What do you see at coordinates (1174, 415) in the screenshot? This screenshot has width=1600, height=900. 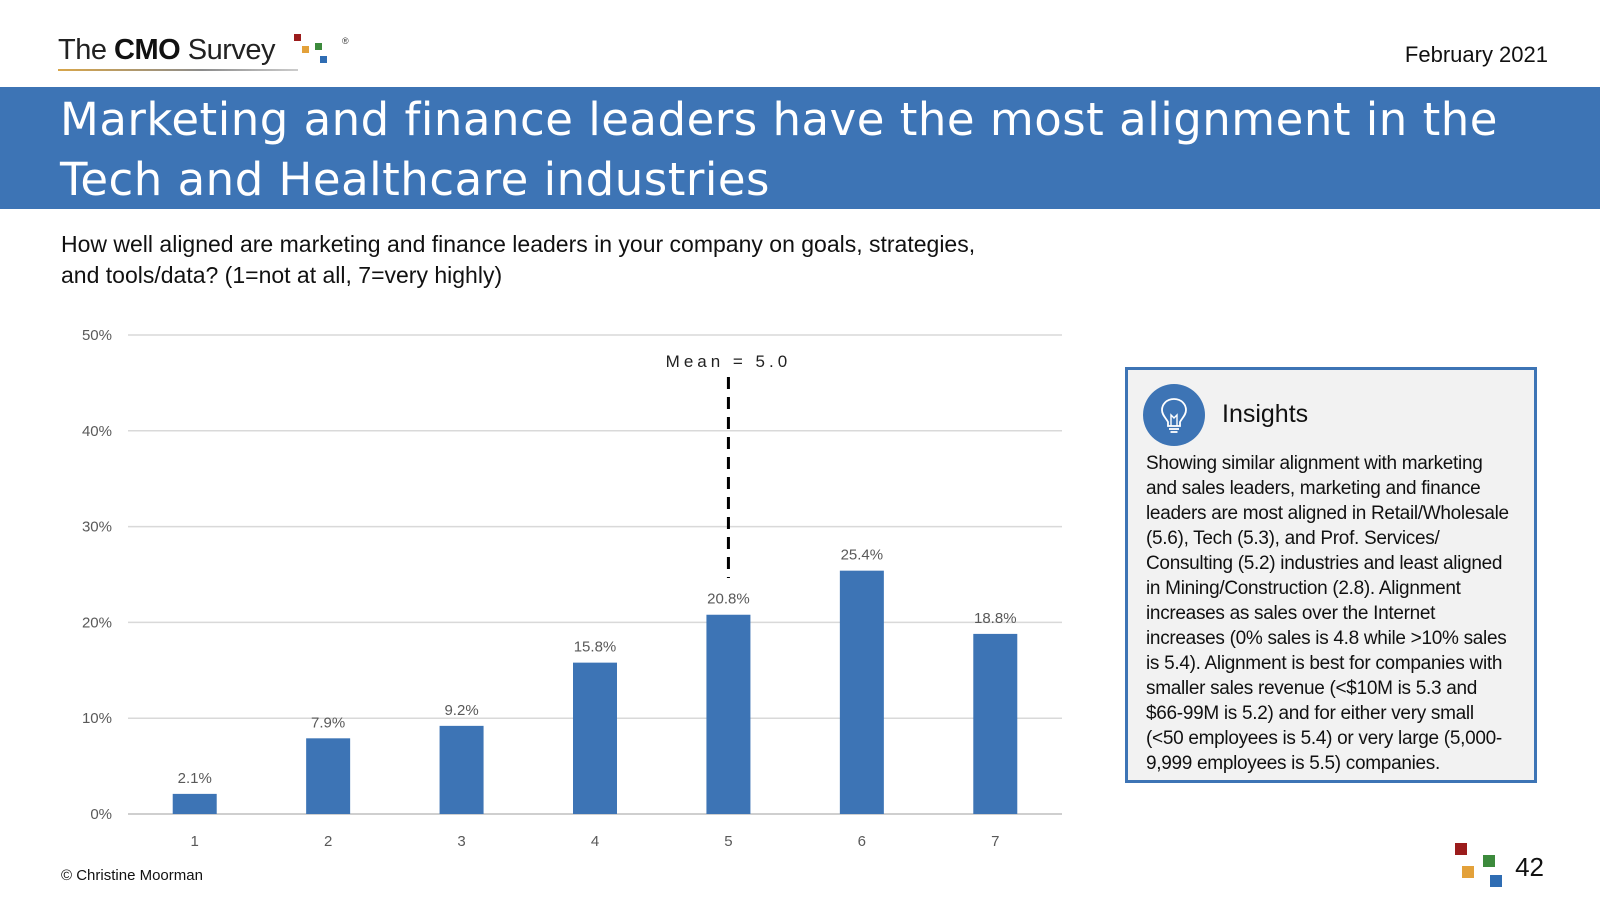 I see `lightbulb-icon` at bounding box center [1174, 415].